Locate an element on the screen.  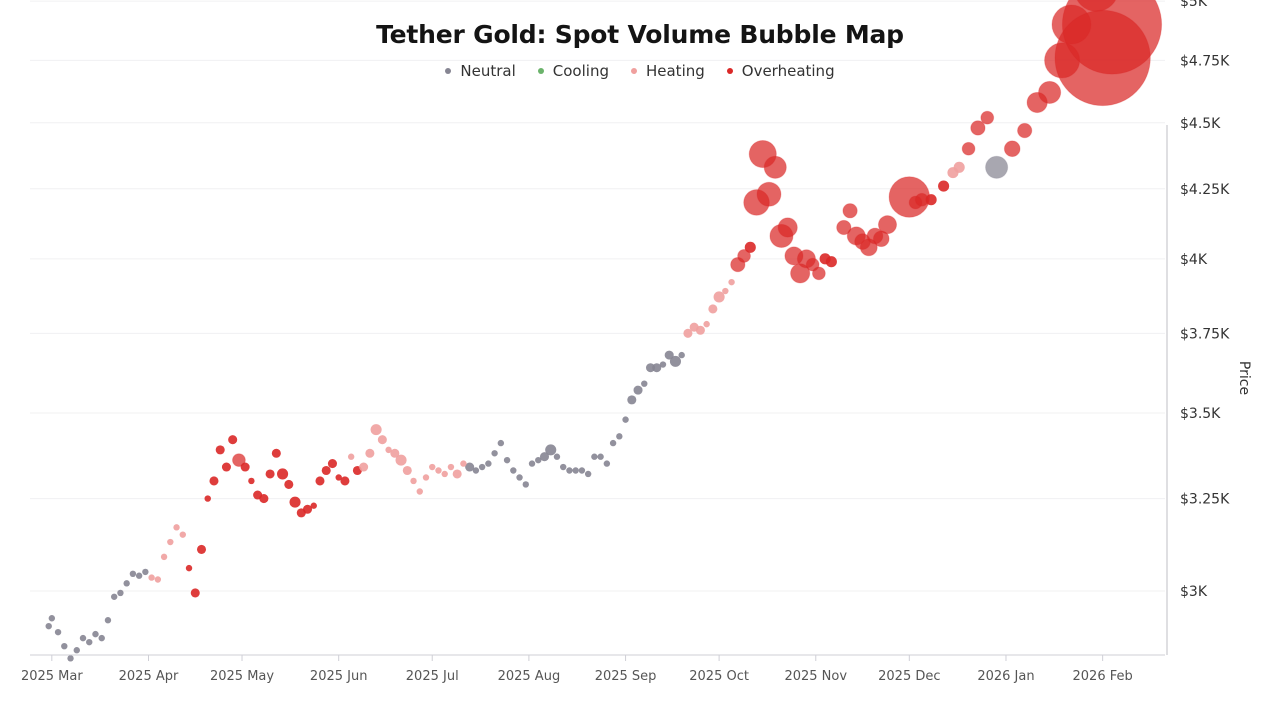
y-tick-label: $4.75K is located at coordinates (1205, 61).